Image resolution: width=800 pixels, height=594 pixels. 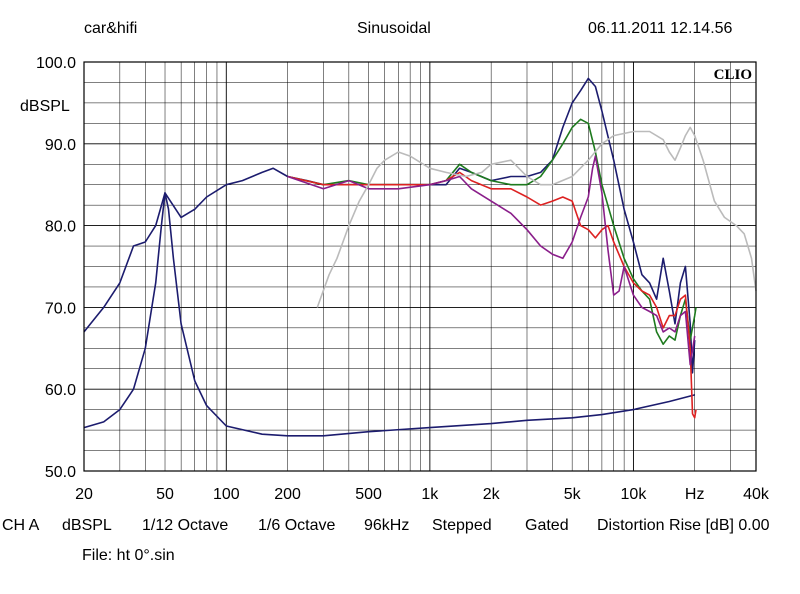 What do you see at coordinates (573, 494) in the screenshot?
I see `x-tick-label: 5k` at bounding box center [573, 494].